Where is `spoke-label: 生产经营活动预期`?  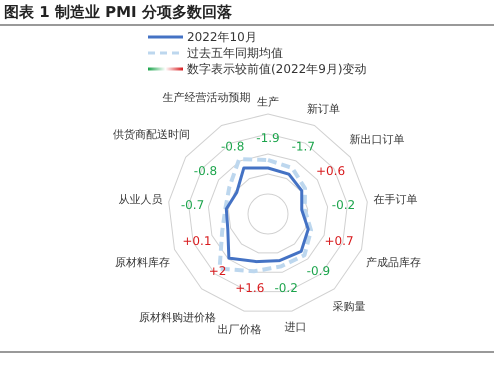
spoke-label: 生产经营活动预期 is located at coordinates (206, 97).